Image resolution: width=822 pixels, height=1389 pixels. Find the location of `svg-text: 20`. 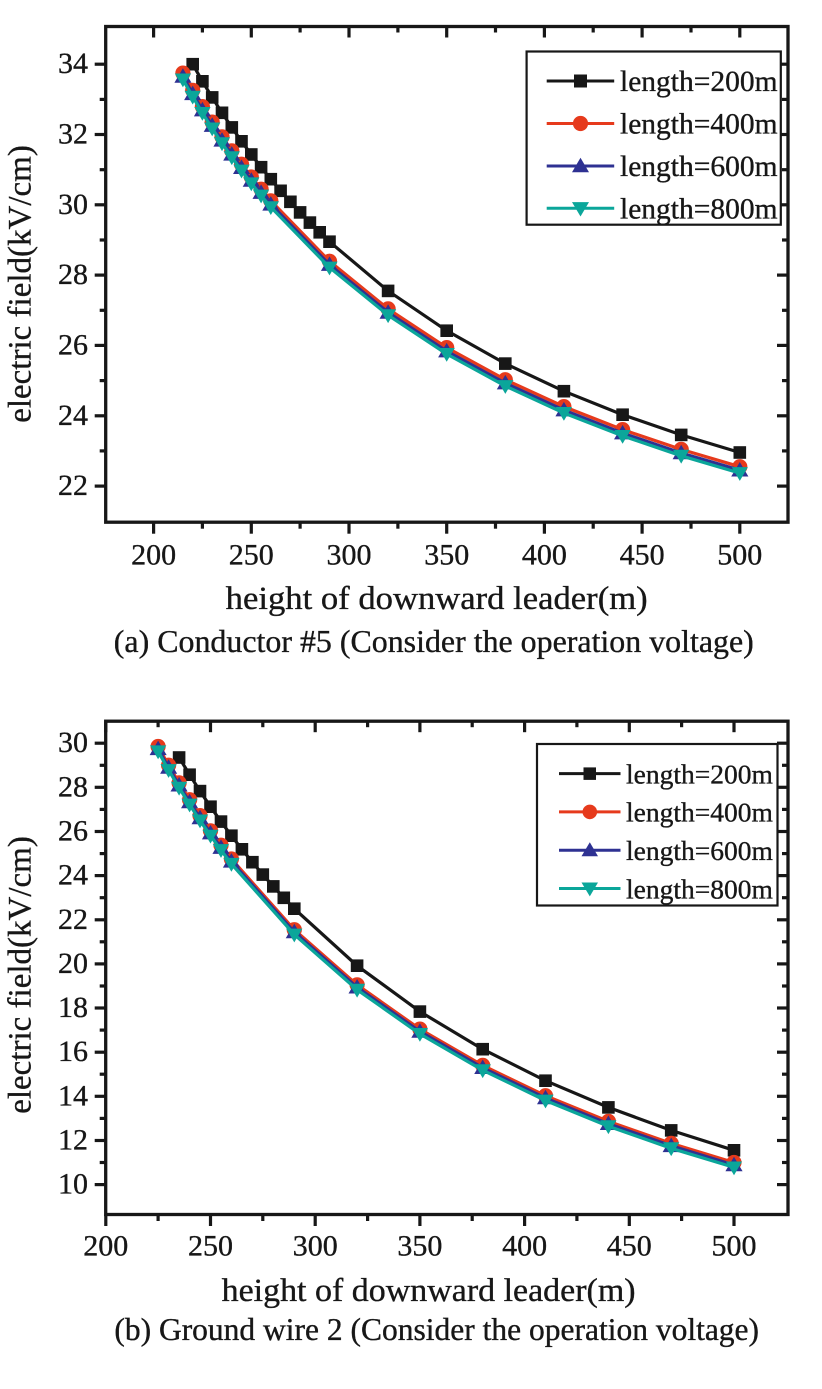

svg-text: 20 is located at coordinates (73, 963).